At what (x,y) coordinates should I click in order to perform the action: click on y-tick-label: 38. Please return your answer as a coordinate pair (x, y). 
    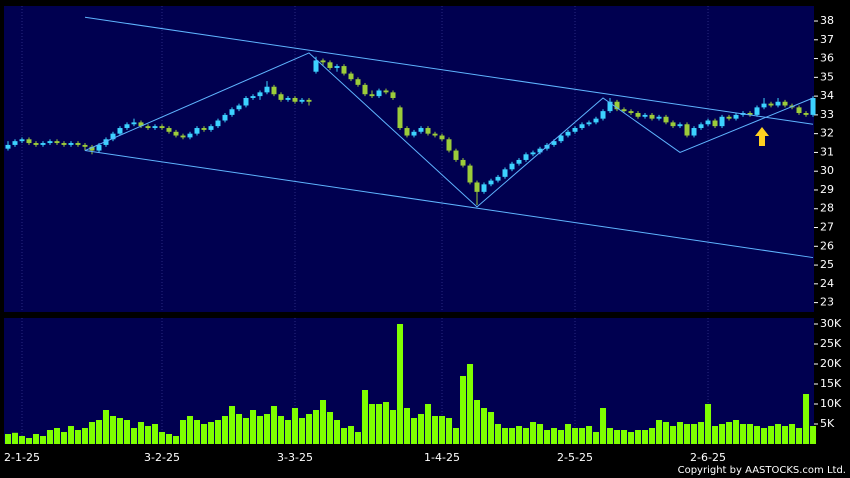
    Looking at the image, I should click on (827, 20).